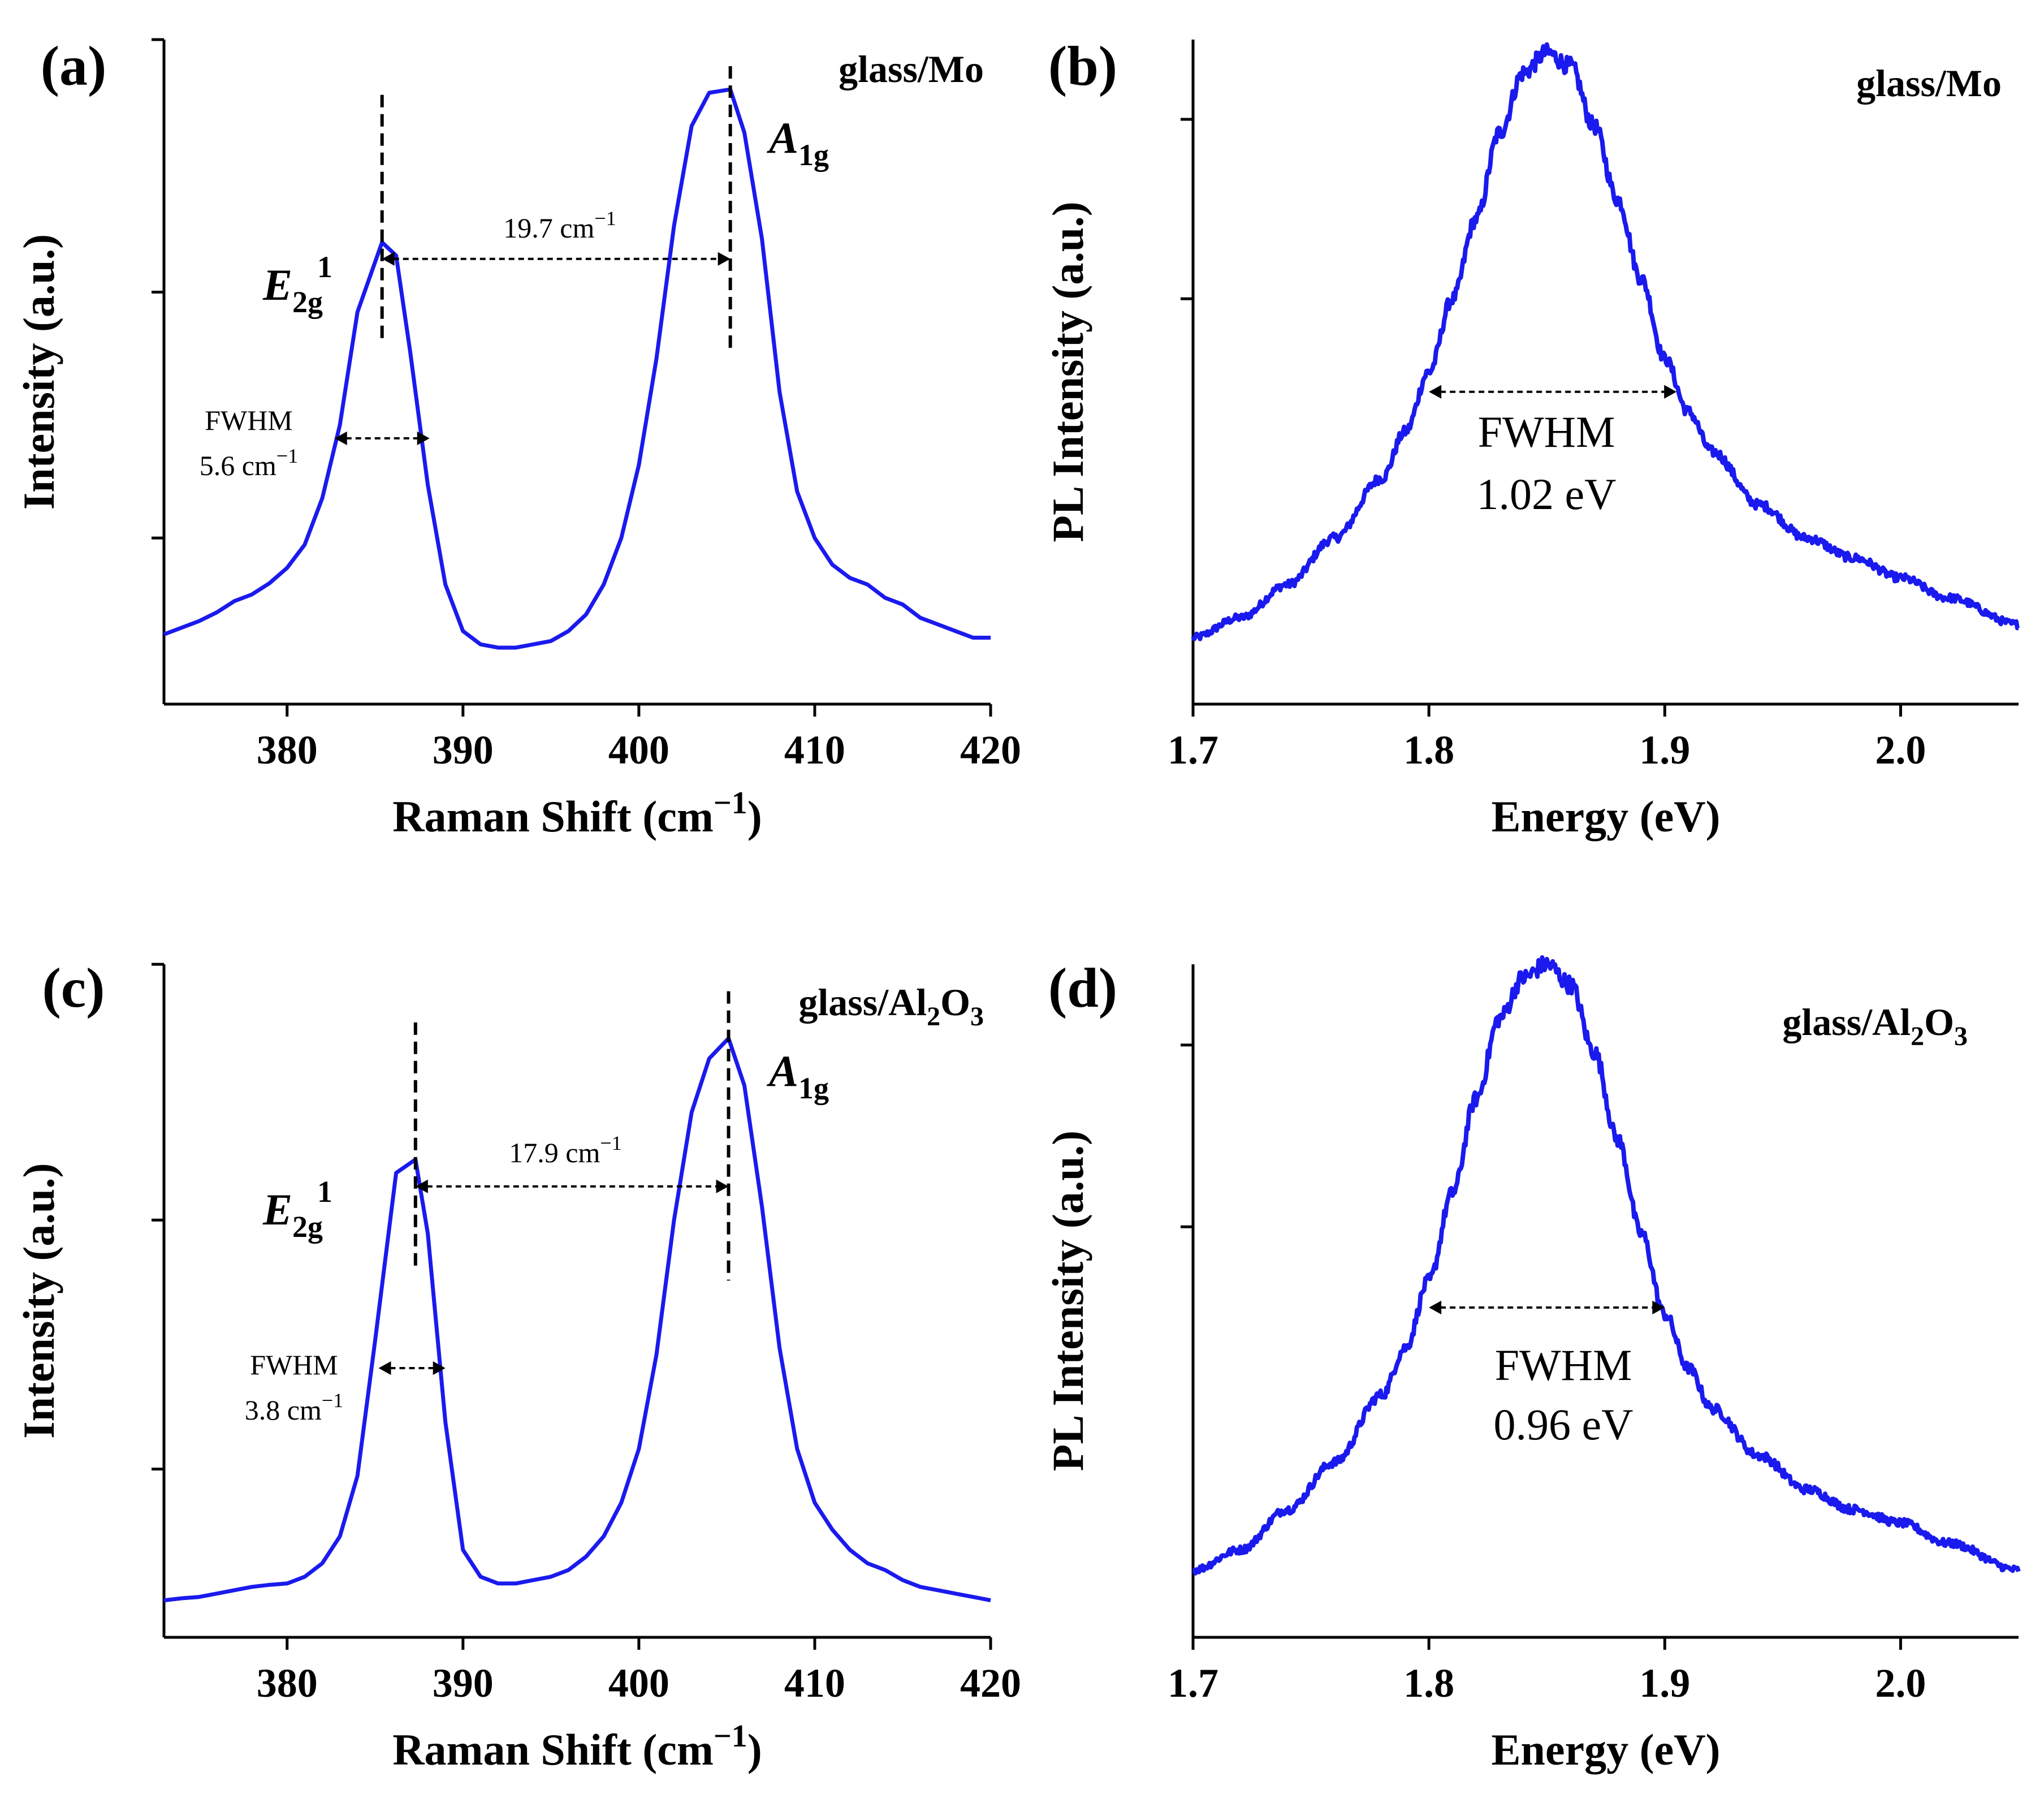  Describe the element at coordinates (287, 750) in the screenshot. I see `x-tick-label: 380` at that location.